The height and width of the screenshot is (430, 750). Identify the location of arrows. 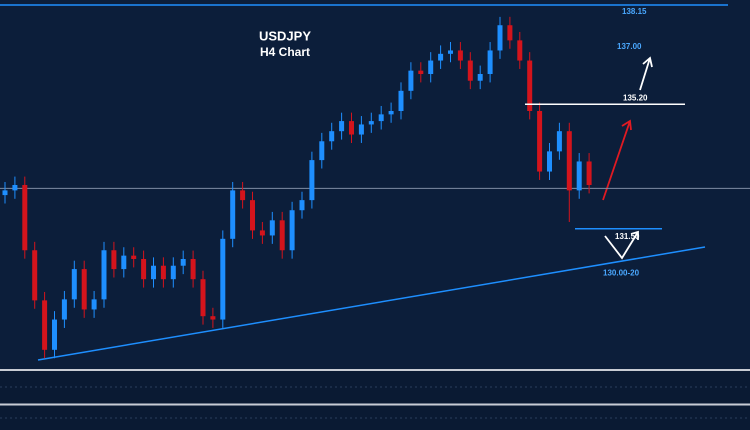
(627, 158).